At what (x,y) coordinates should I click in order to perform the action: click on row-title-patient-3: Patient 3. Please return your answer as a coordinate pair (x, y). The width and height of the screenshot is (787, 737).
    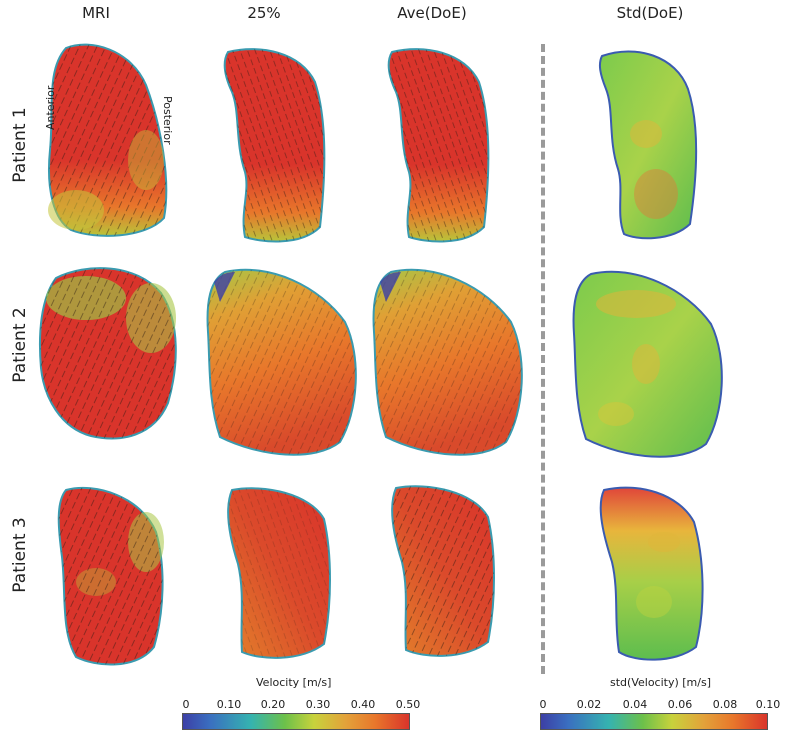
    Looking at the image, I should click on (20, 555).